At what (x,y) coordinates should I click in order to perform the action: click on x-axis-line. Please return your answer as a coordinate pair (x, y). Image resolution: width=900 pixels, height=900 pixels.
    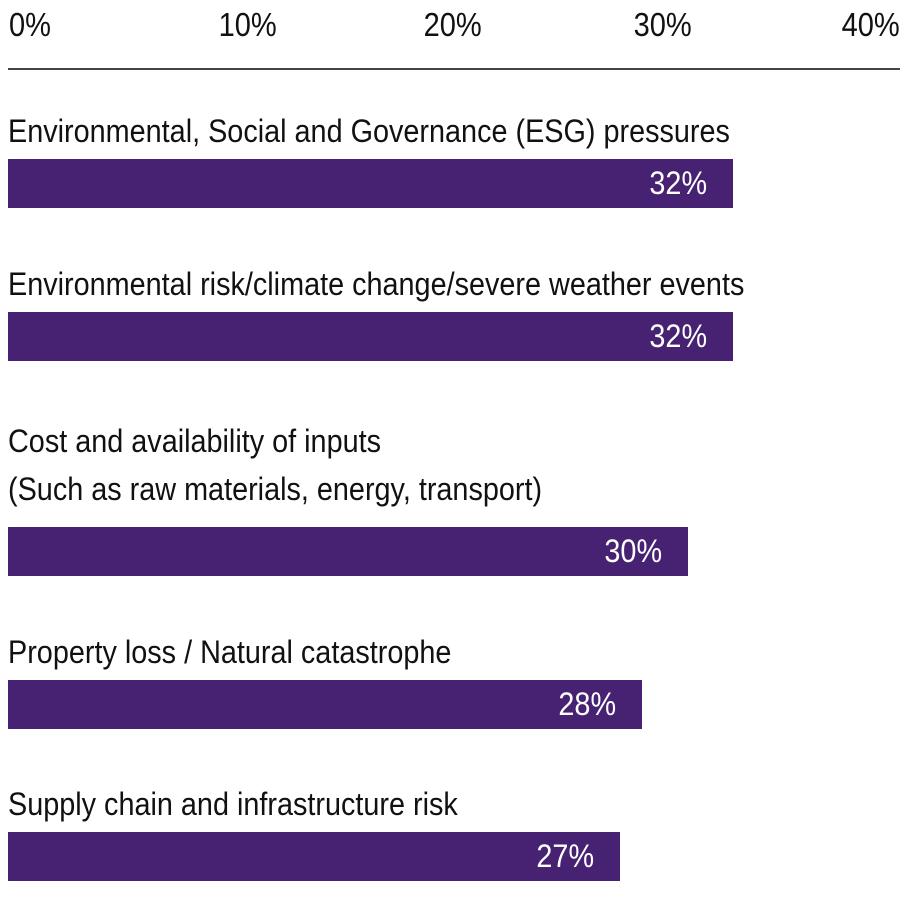
    Looking at the image, I should click on (454, 69).